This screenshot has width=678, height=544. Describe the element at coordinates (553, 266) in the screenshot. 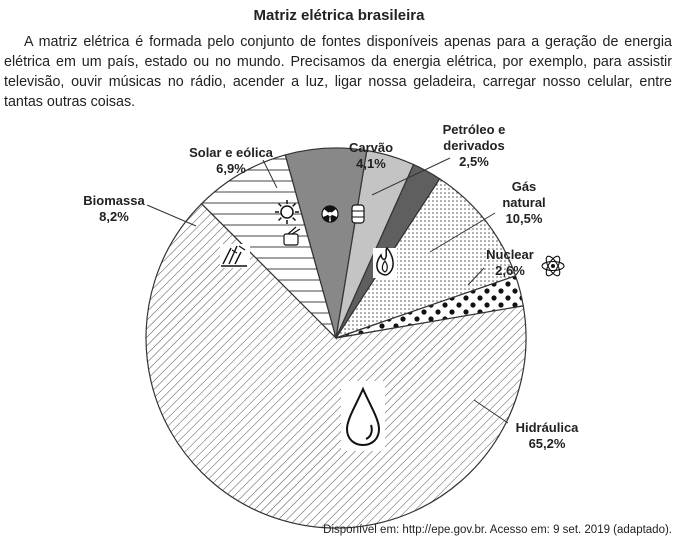

I see `atom-icon` at that location.